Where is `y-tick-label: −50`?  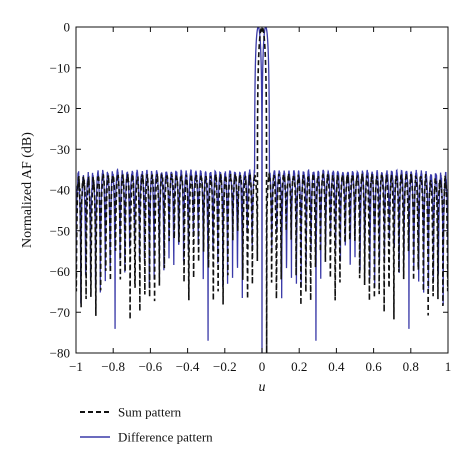 y-tick-label: −50 is located at coordinates (60, 230).